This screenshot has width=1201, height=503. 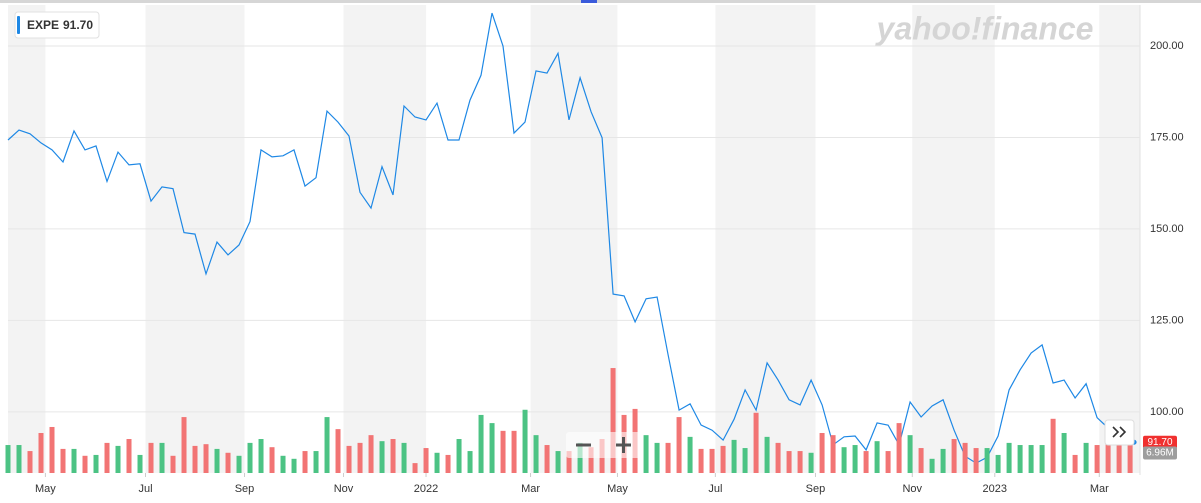 What do you see at coordinates (589, 1) in the screenshot?
I see `top-tab` at bounding box center [589, 1].